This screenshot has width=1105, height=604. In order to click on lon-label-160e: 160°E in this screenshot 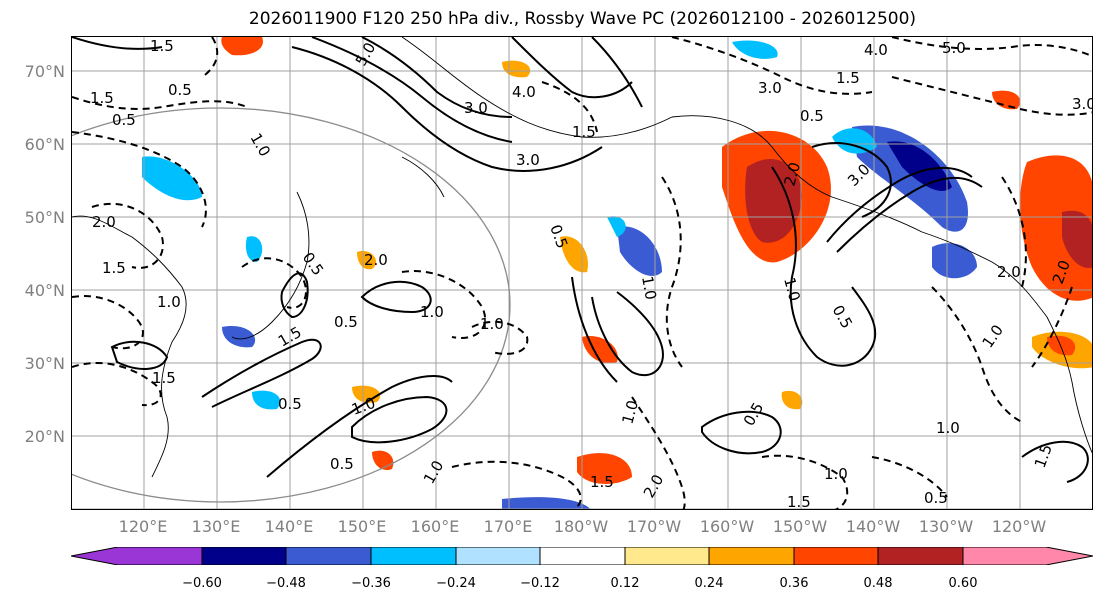, I will do `click(435, 526)`.